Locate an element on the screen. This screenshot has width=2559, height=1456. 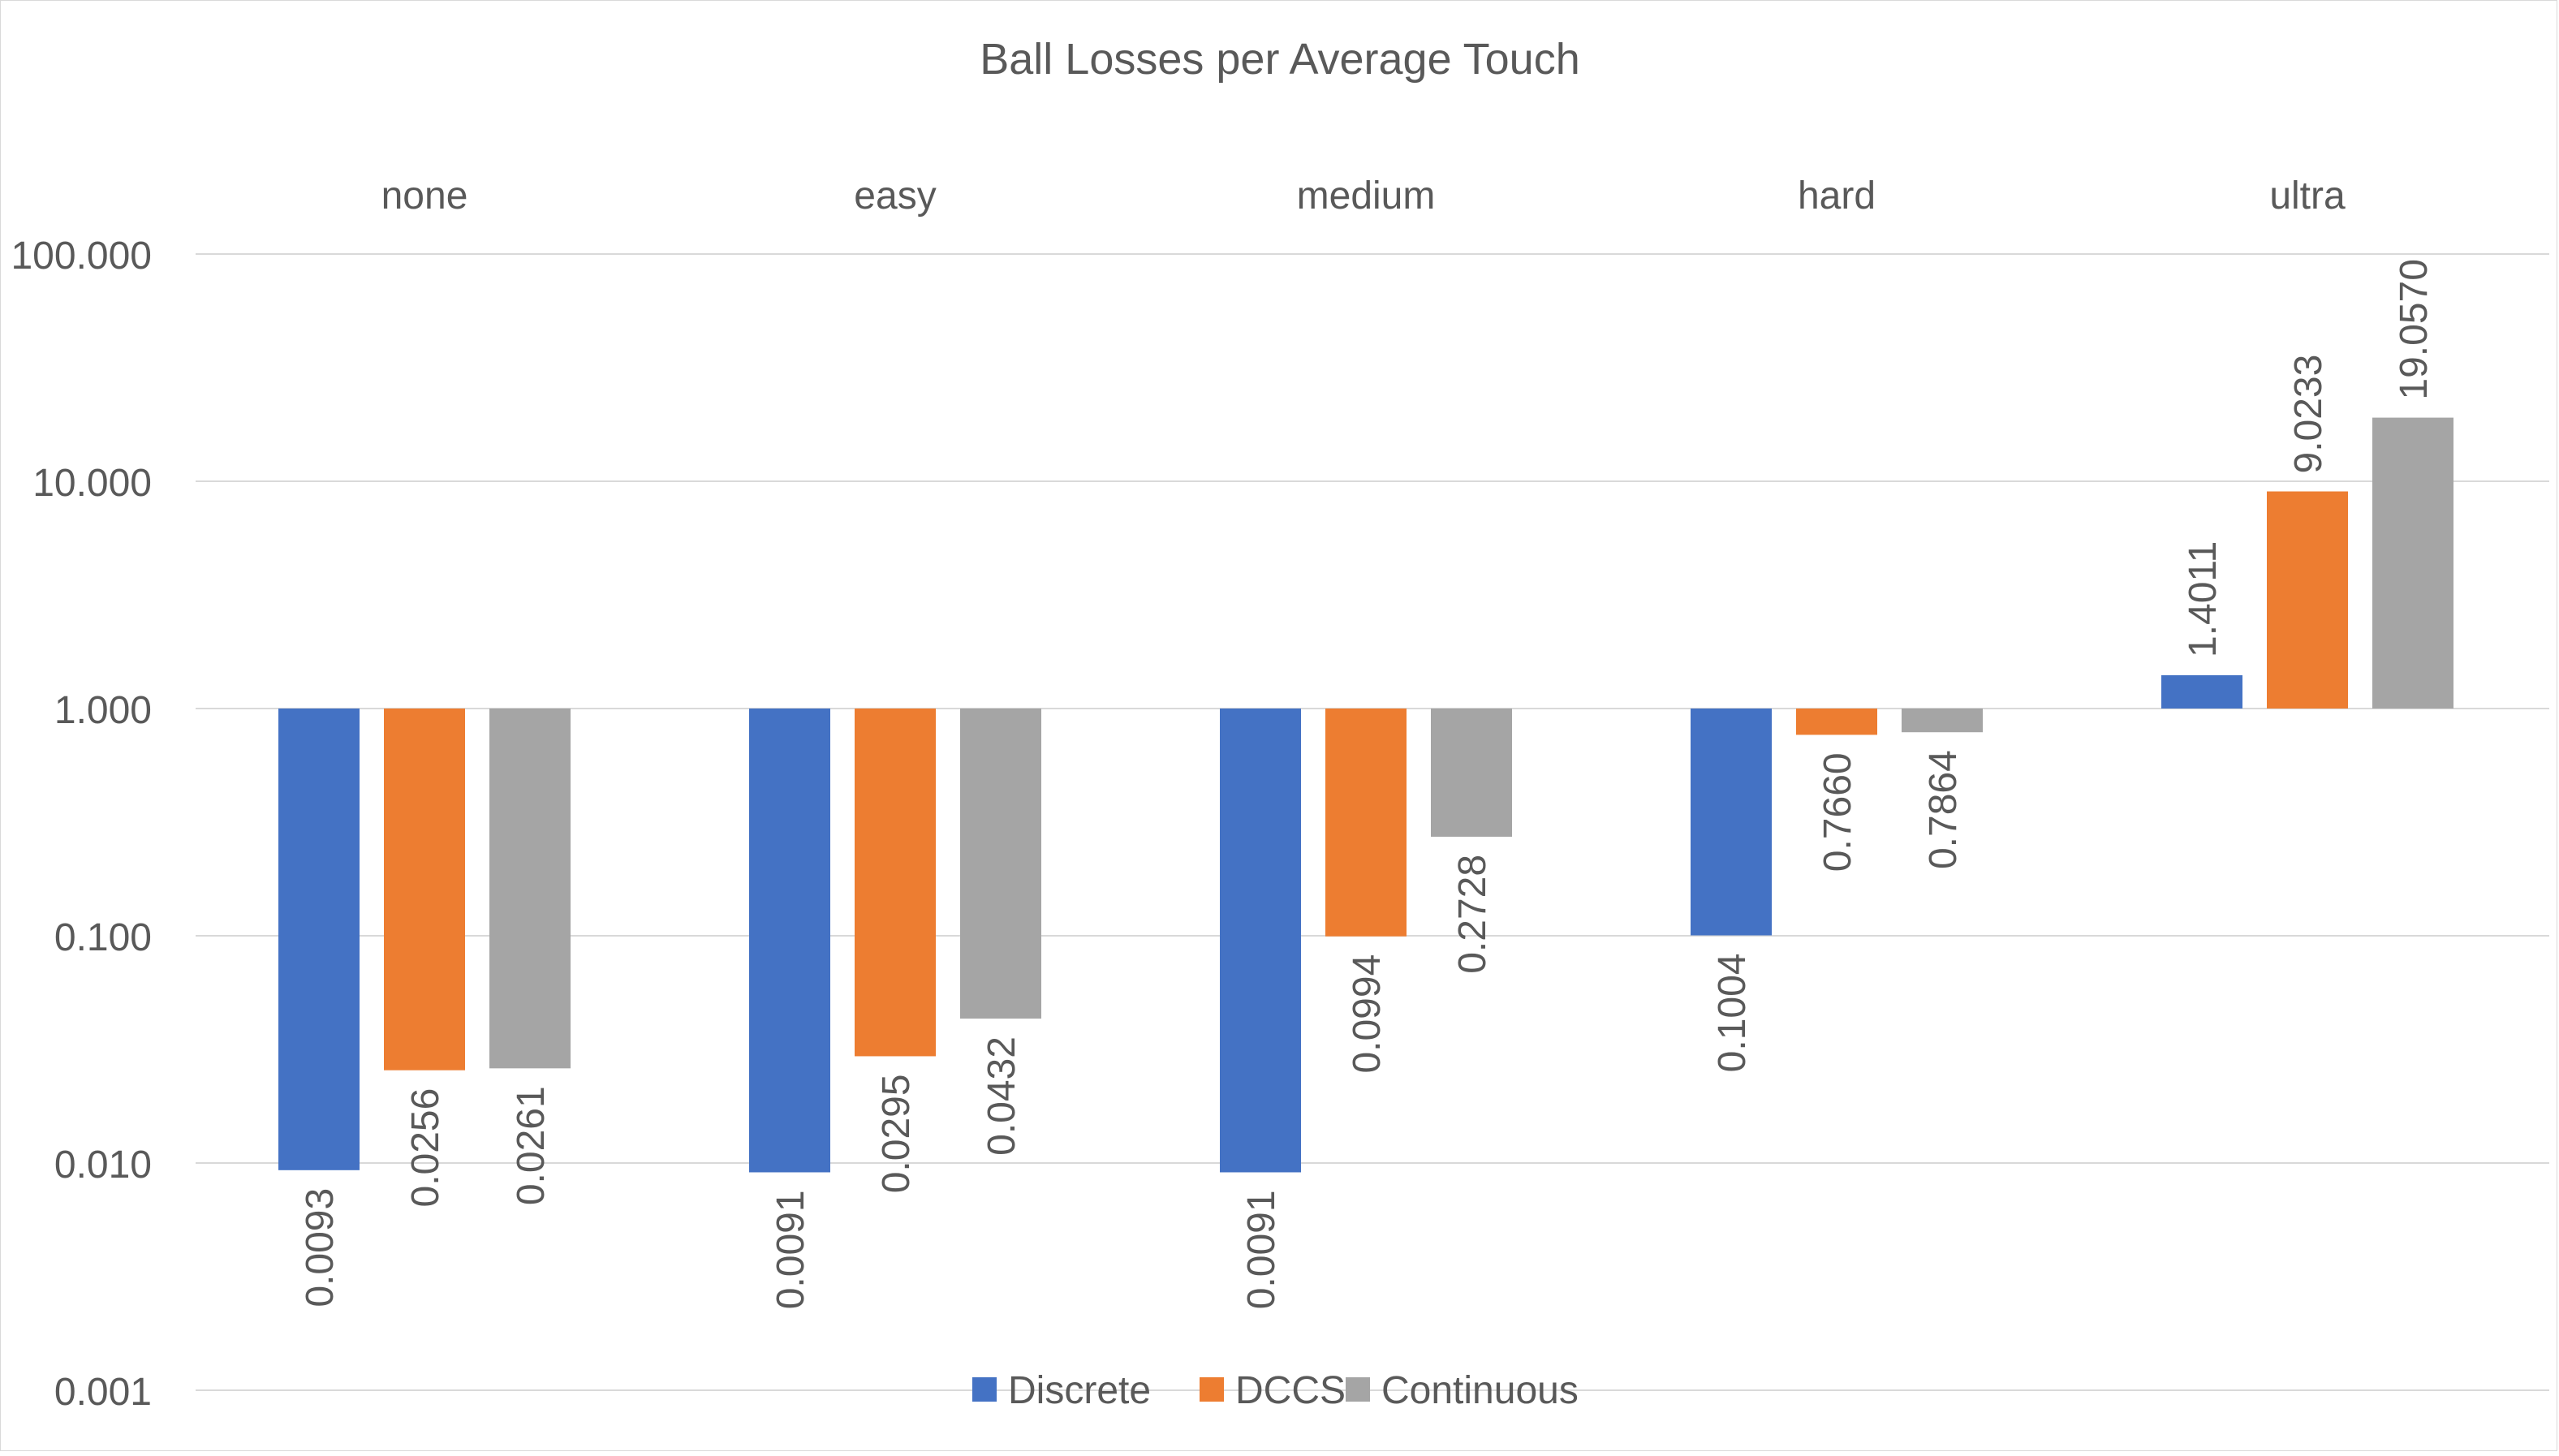
category-label: hard is located at coordinates (1837, 196).